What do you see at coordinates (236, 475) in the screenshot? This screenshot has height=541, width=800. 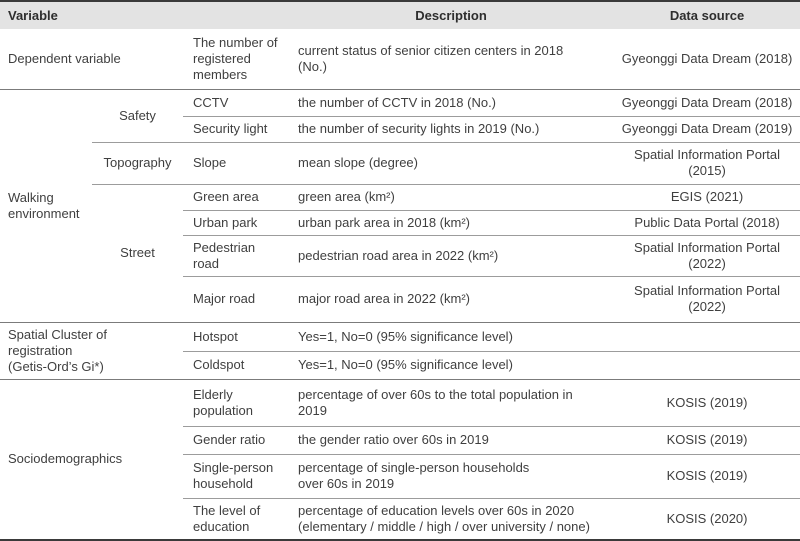 I see `variable-cell: Single-person household` at bounding box center [236, 475].